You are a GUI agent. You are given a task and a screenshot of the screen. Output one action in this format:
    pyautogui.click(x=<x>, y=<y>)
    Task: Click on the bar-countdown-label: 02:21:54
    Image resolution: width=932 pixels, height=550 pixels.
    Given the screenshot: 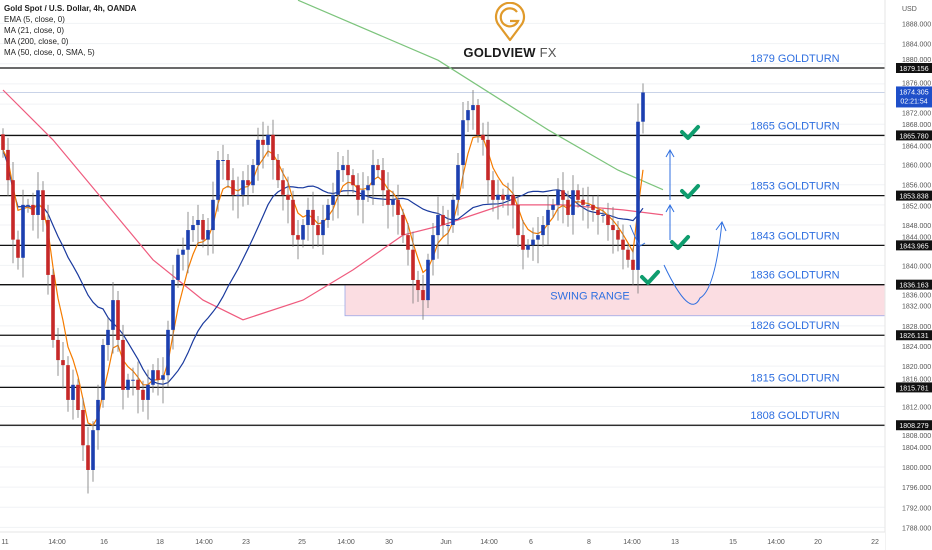 What is the action you would take?
    pyautogui.click(x=913, y=101)
    